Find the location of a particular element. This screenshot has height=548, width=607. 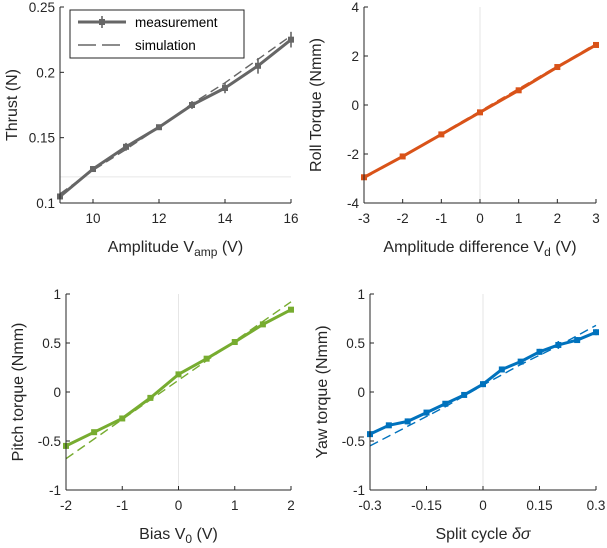

y-tick-label: 0.2 is located at coordinates (45, 72).